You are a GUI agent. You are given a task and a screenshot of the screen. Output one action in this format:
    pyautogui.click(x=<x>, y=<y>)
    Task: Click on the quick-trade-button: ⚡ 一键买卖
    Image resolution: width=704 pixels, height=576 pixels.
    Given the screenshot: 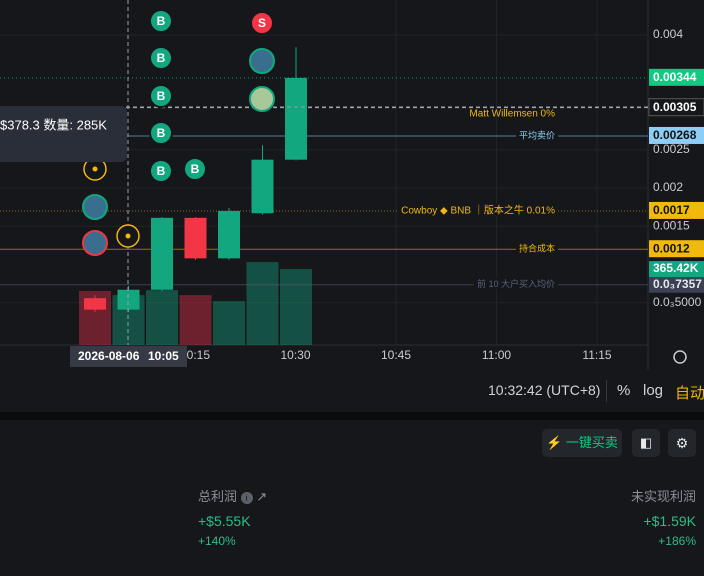 What is the action you would take?
    pyautogui.click(x=582, y=443)
    